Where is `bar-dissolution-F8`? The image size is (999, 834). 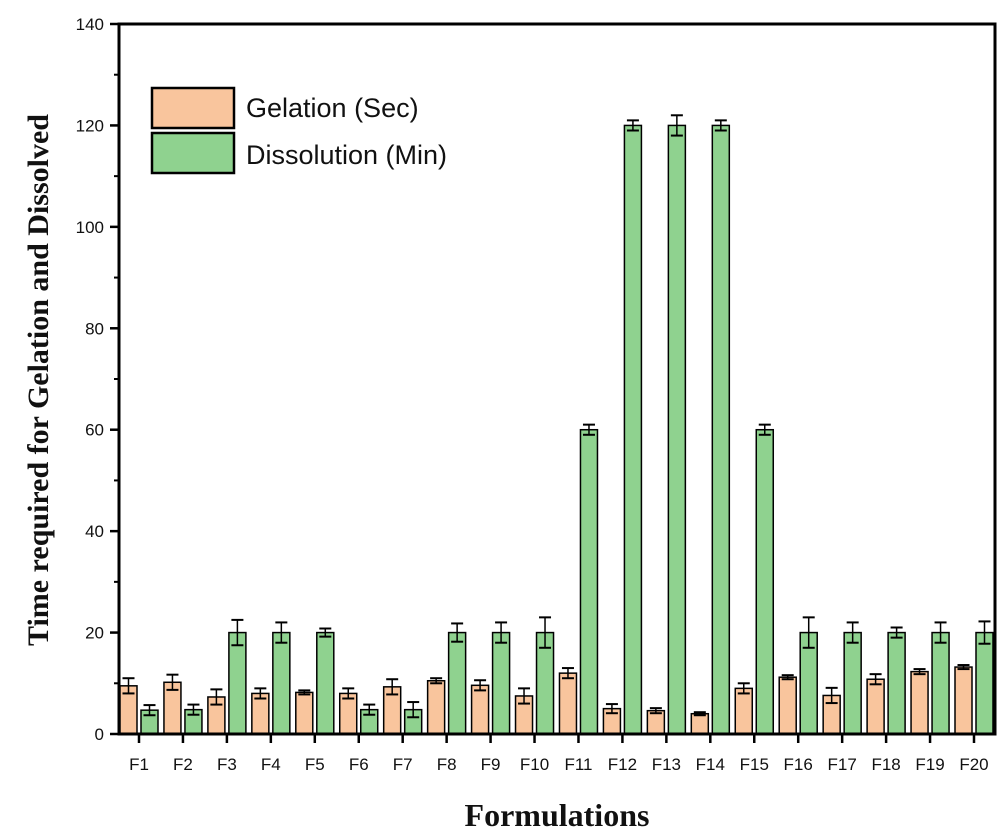
bar-dissolution-F8 is located at coordinates (457, 683).